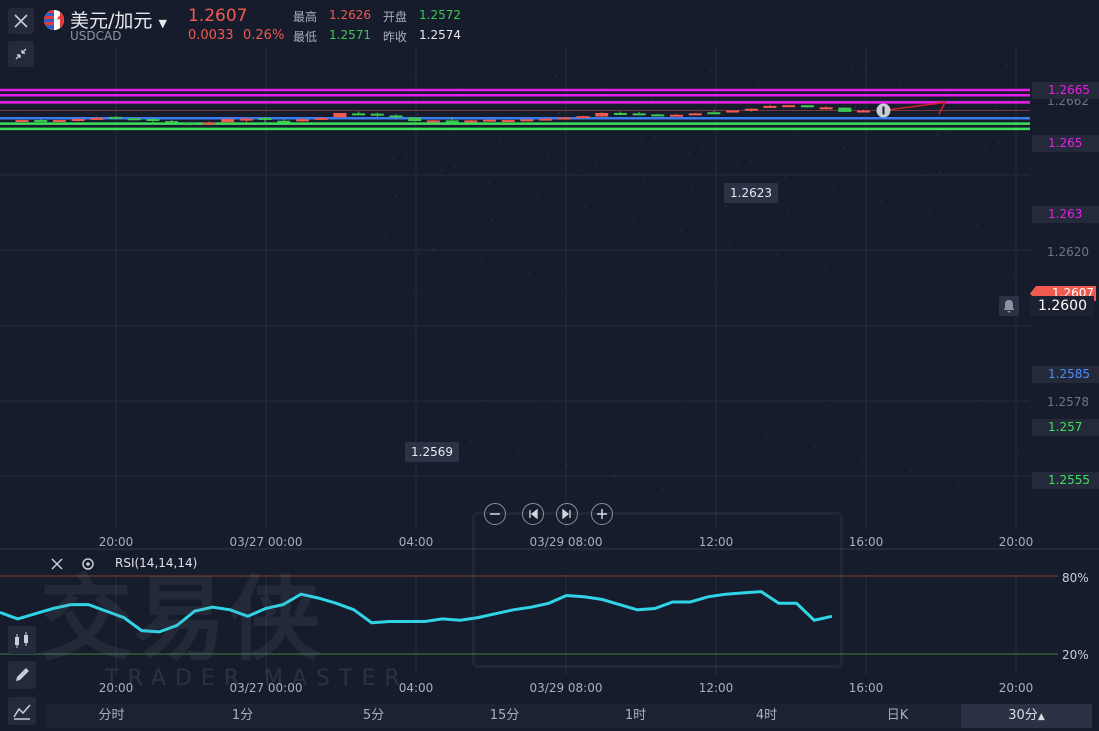 This screenshot has height=731, width=1099. Describe the element at coordinates (602, 514) in the screenshot. I see `zoom-in-button` at that location.